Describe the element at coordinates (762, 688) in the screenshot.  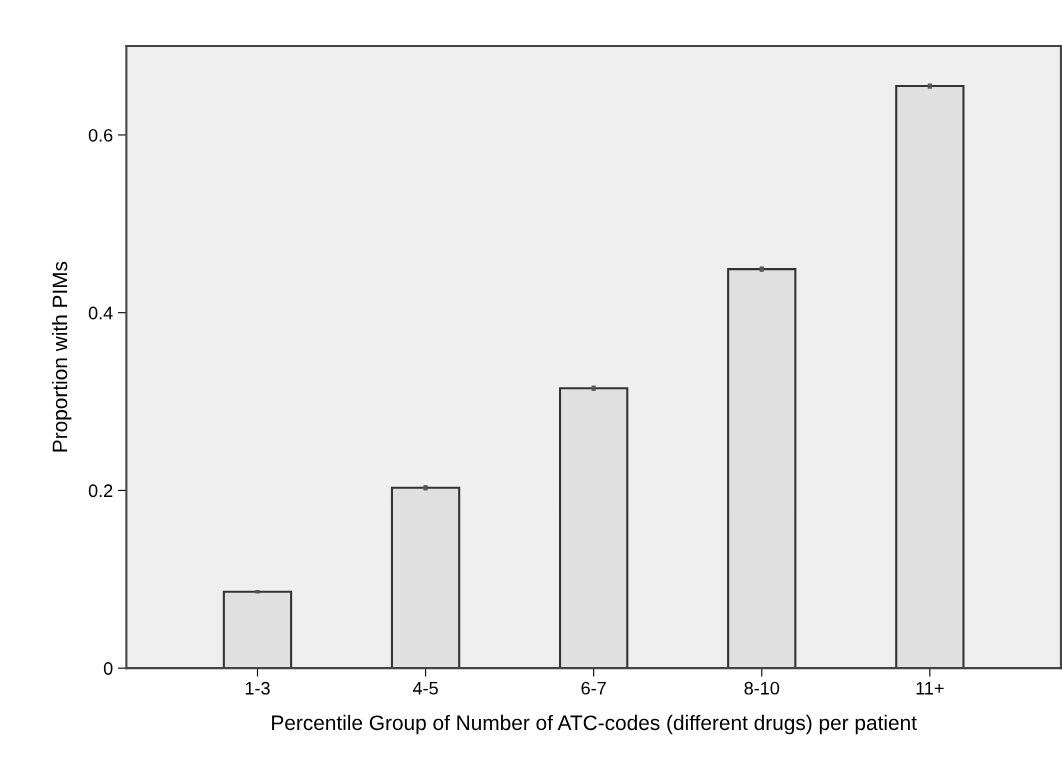
I see `x-tick-label: 8-10` at that location.